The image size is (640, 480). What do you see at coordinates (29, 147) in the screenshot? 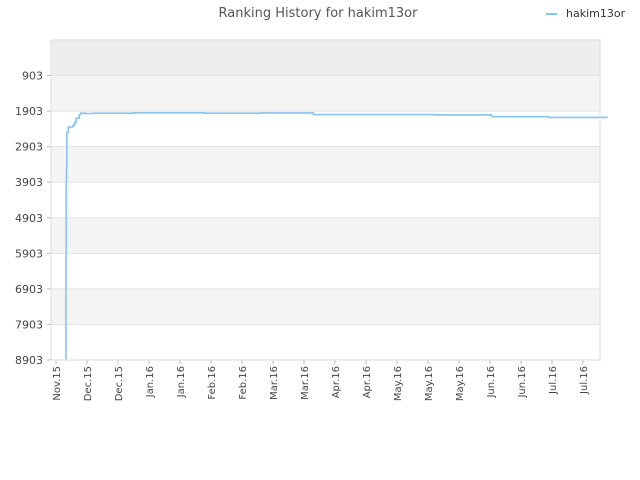
I see `y-tick-label: 2903` at bounding box center [29, 147].